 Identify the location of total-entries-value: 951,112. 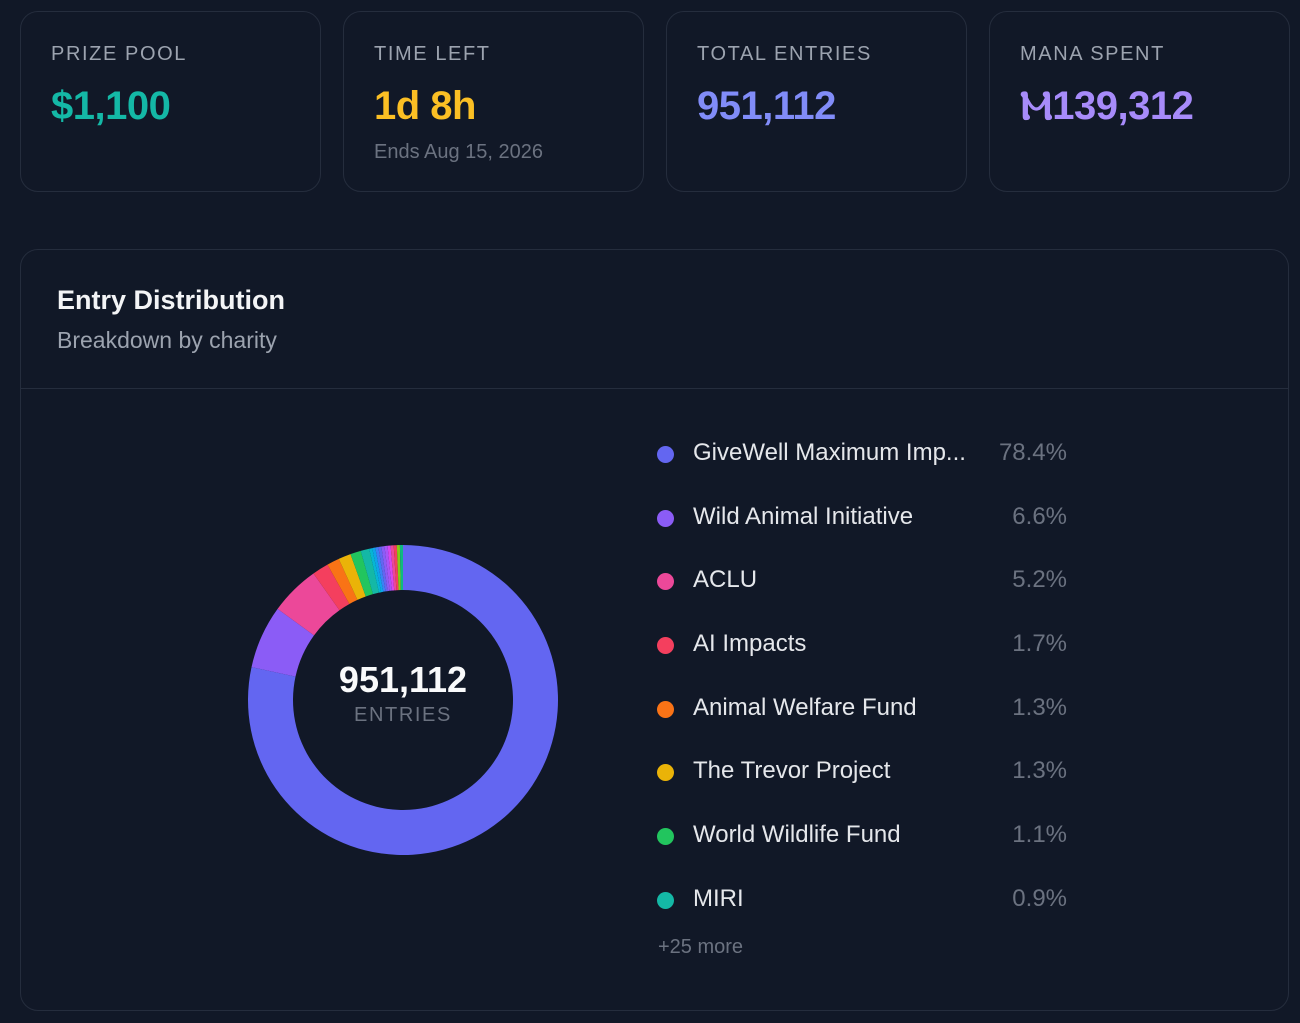
(766, 106).